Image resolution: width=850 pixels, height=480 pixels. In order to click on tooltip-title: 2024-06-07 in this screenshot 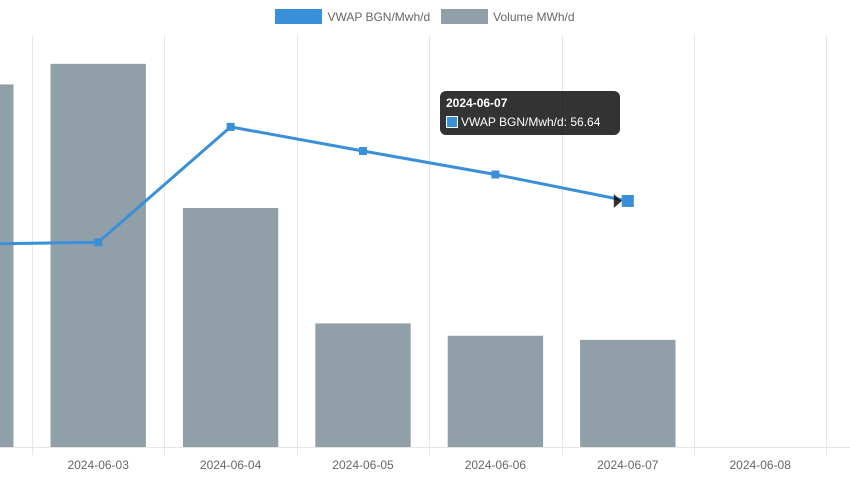, I will do `click(477, 103)`.